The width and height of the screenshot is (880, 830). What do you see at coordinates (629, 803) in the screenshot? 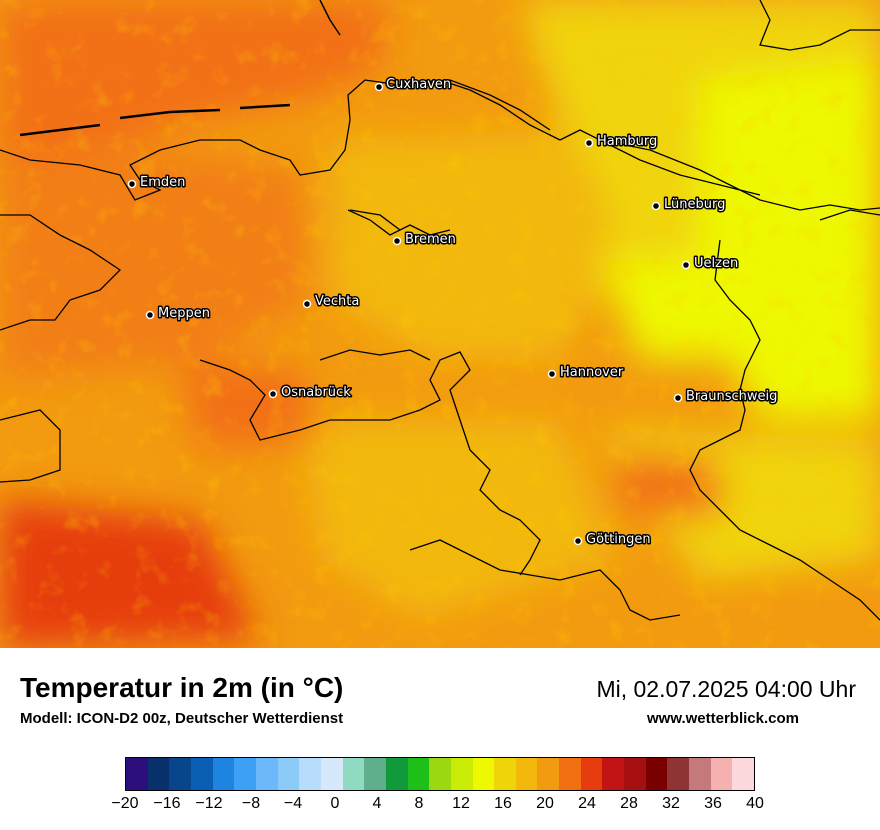
I see `legend-tick-label: 28` at bounding box center [629, 803].